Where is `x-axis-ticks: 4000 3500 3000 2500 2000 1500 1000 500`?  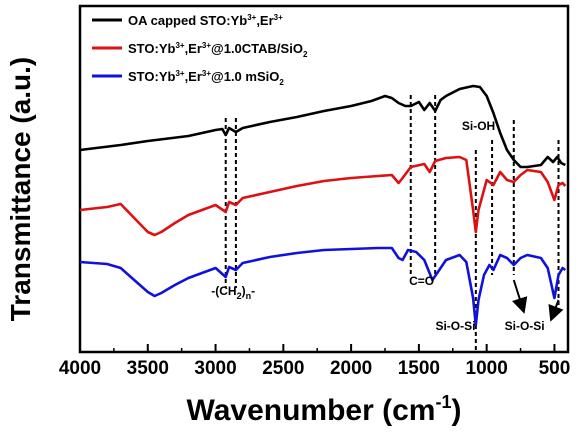
x-axis-ticks: 4000 3500 3000 2500 2000 1500 1000 500 is located at coordinates (314, 361).